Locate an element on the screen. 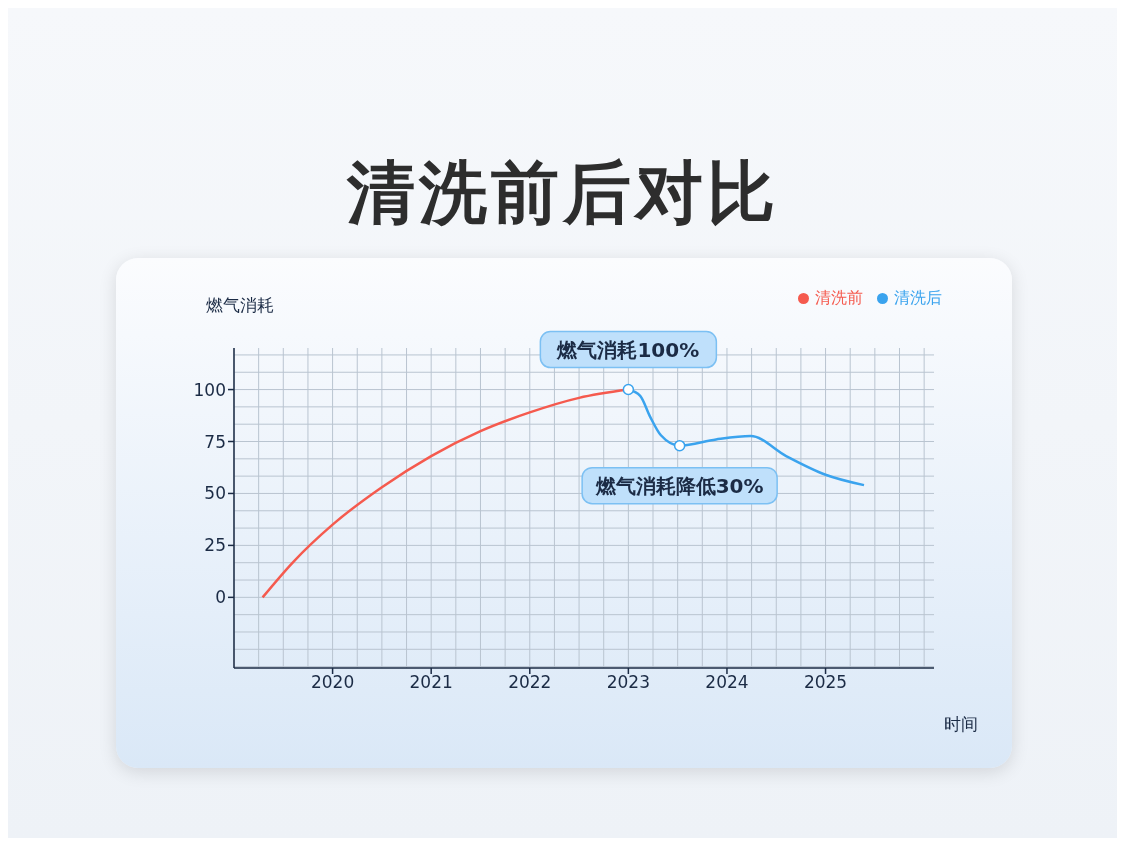  legend-label: 清洗后 is located at coordinates (917, 298).